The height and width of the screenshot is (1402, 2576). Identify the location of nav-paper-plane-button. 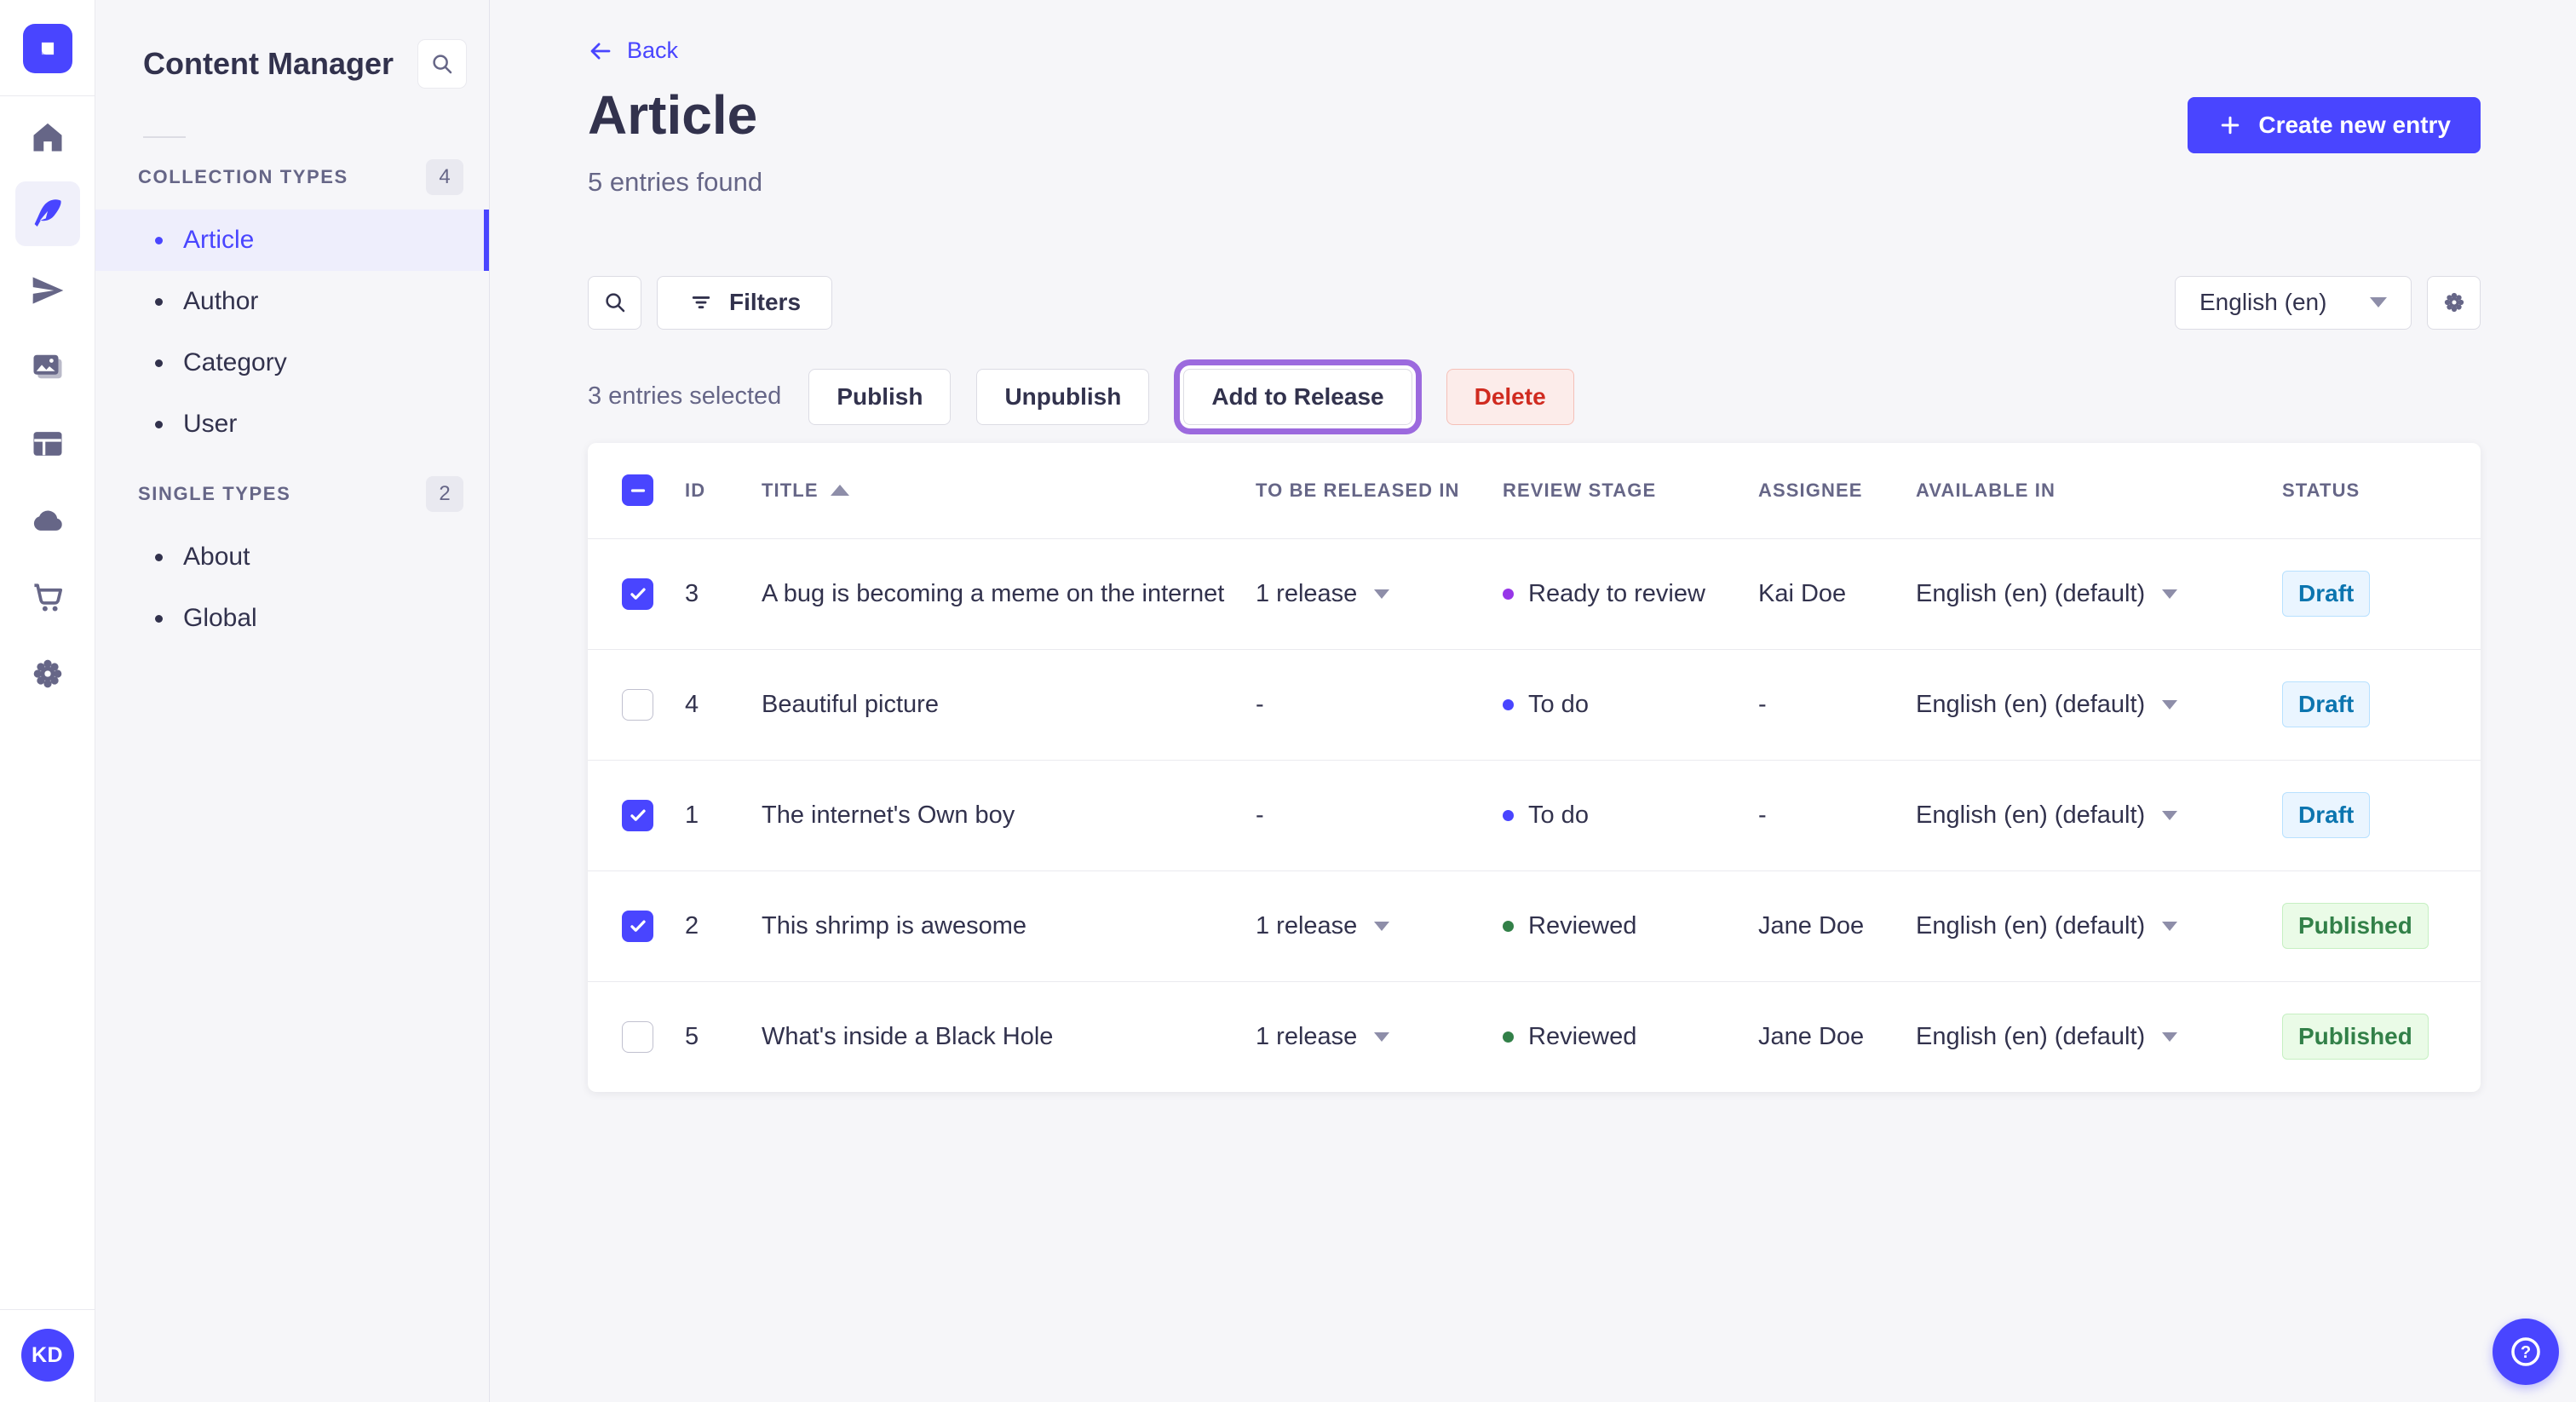
(48, 290).